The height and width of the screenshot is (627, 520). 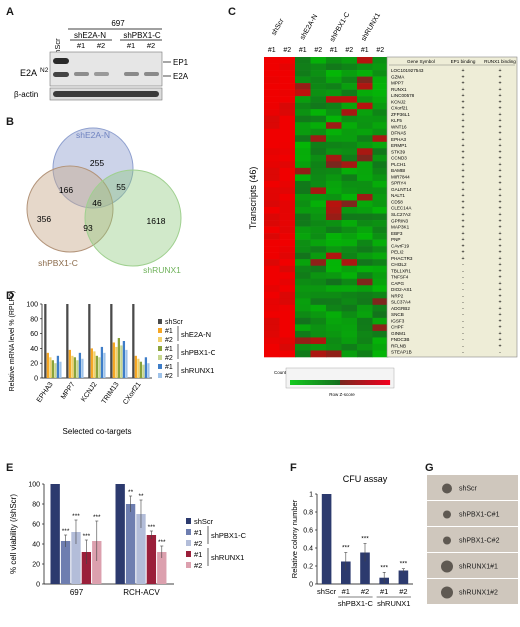 What do you see at coordinates (400, 114) in the screenshot?
I see `gene-symbol: ZFP36L1` at bounding box center [400, 114].